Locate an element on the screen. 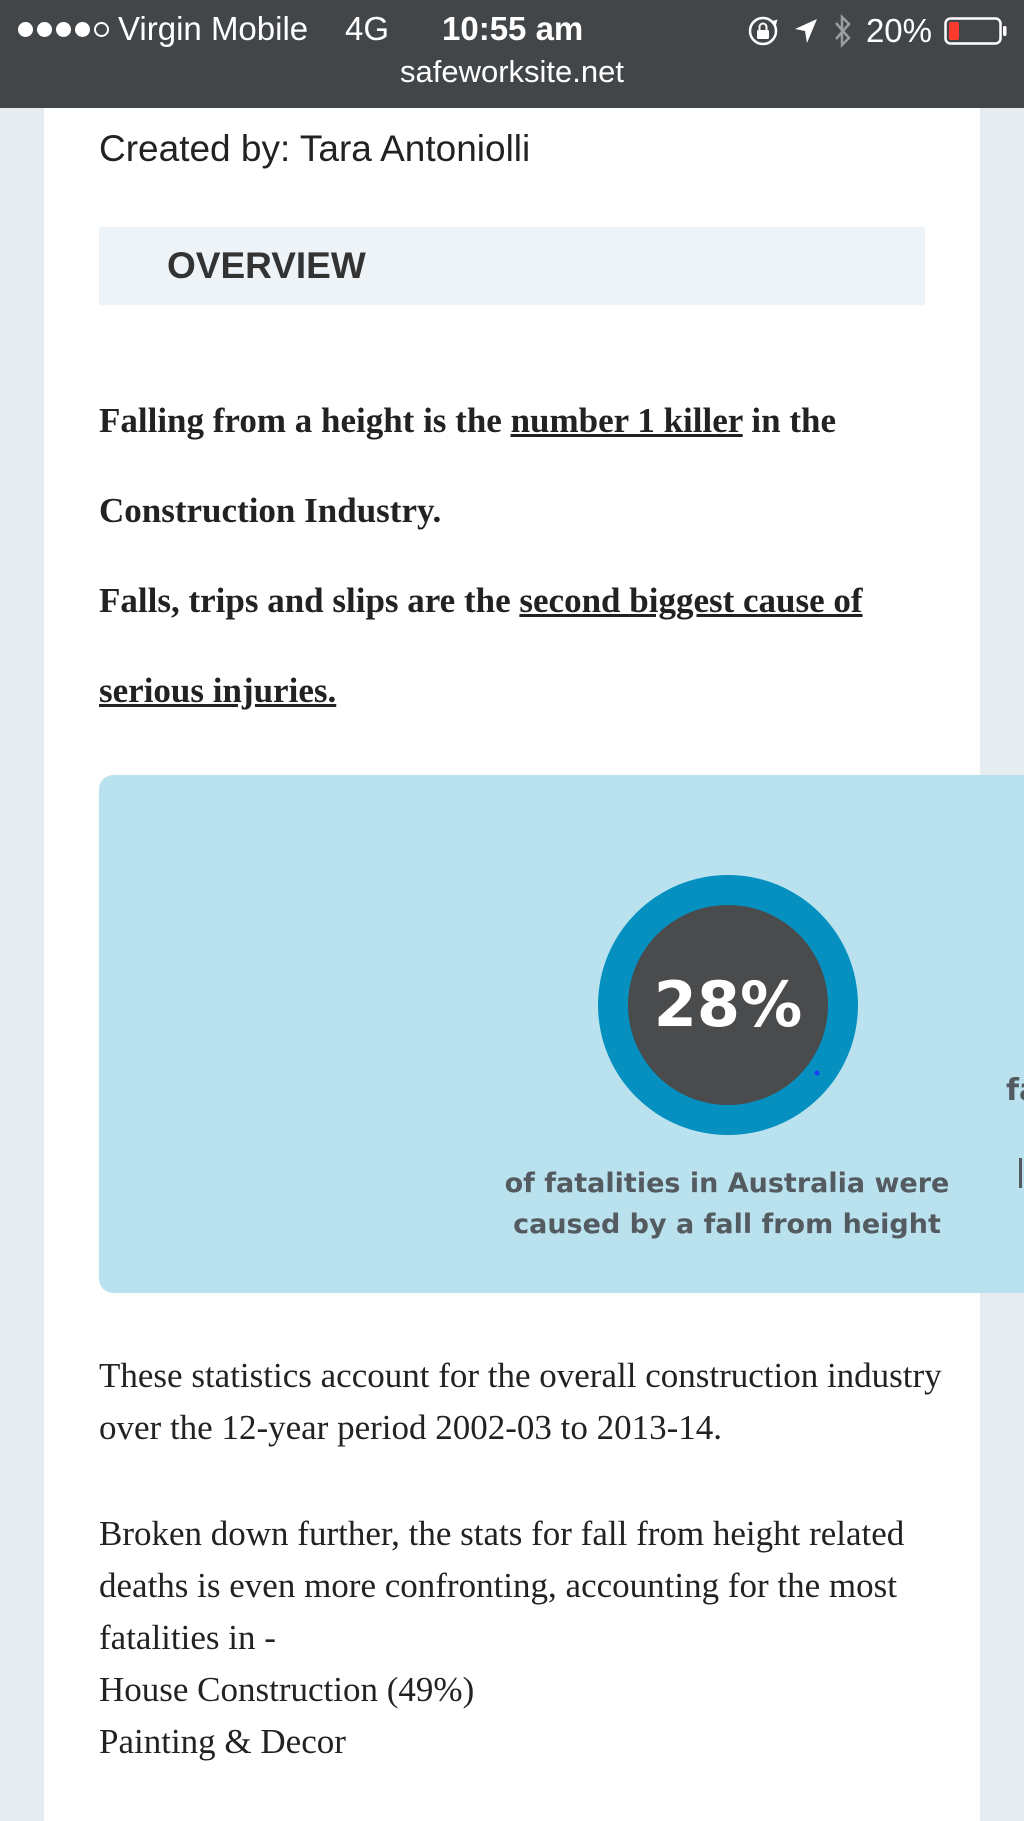 The height and width of the screenshot is (1821, 1024). next-slide-peek-mark is located at coordinates (1020, 1173).